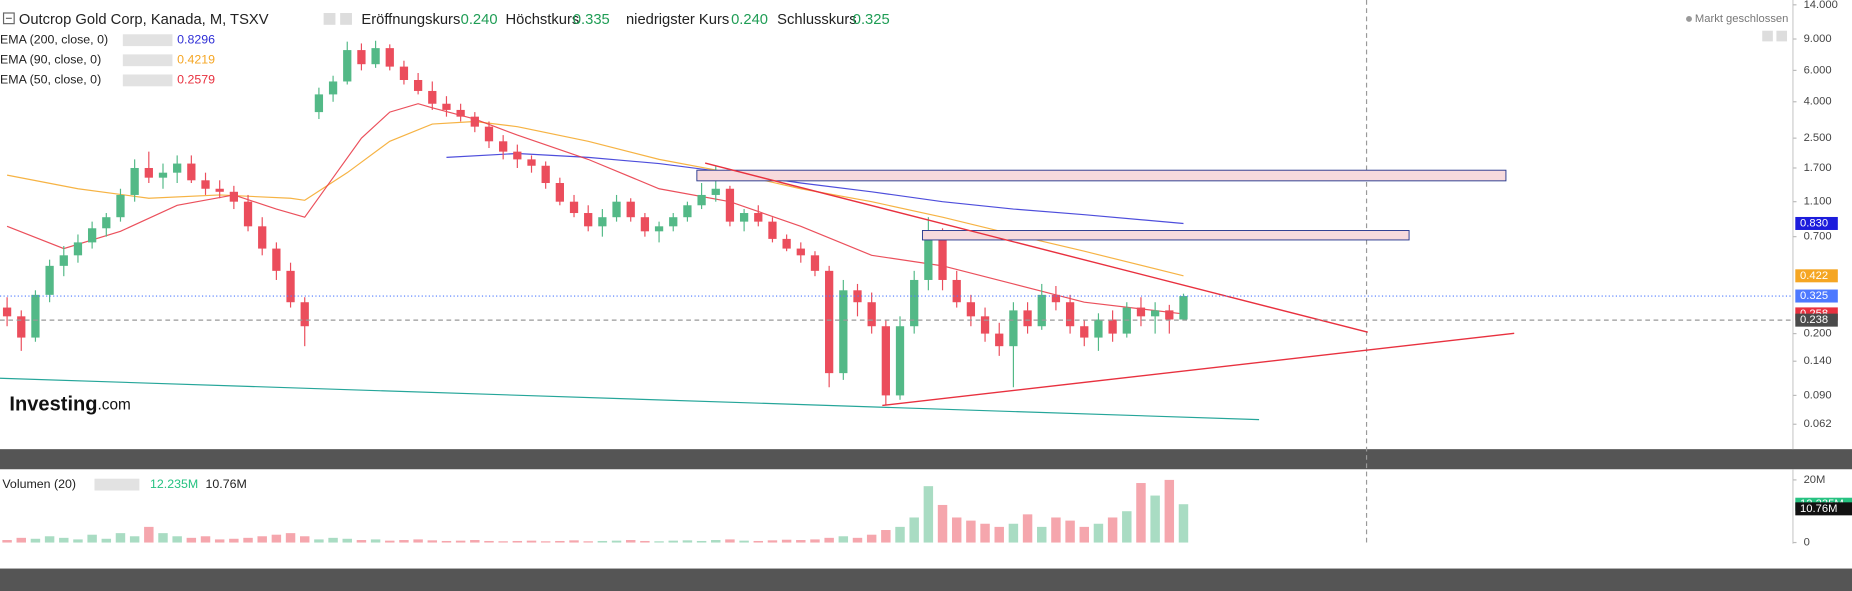 The height and width of the screenshot is (591, 1852). I want to click on ohlc-label: niedrigster Kurs, so click(677, 20).